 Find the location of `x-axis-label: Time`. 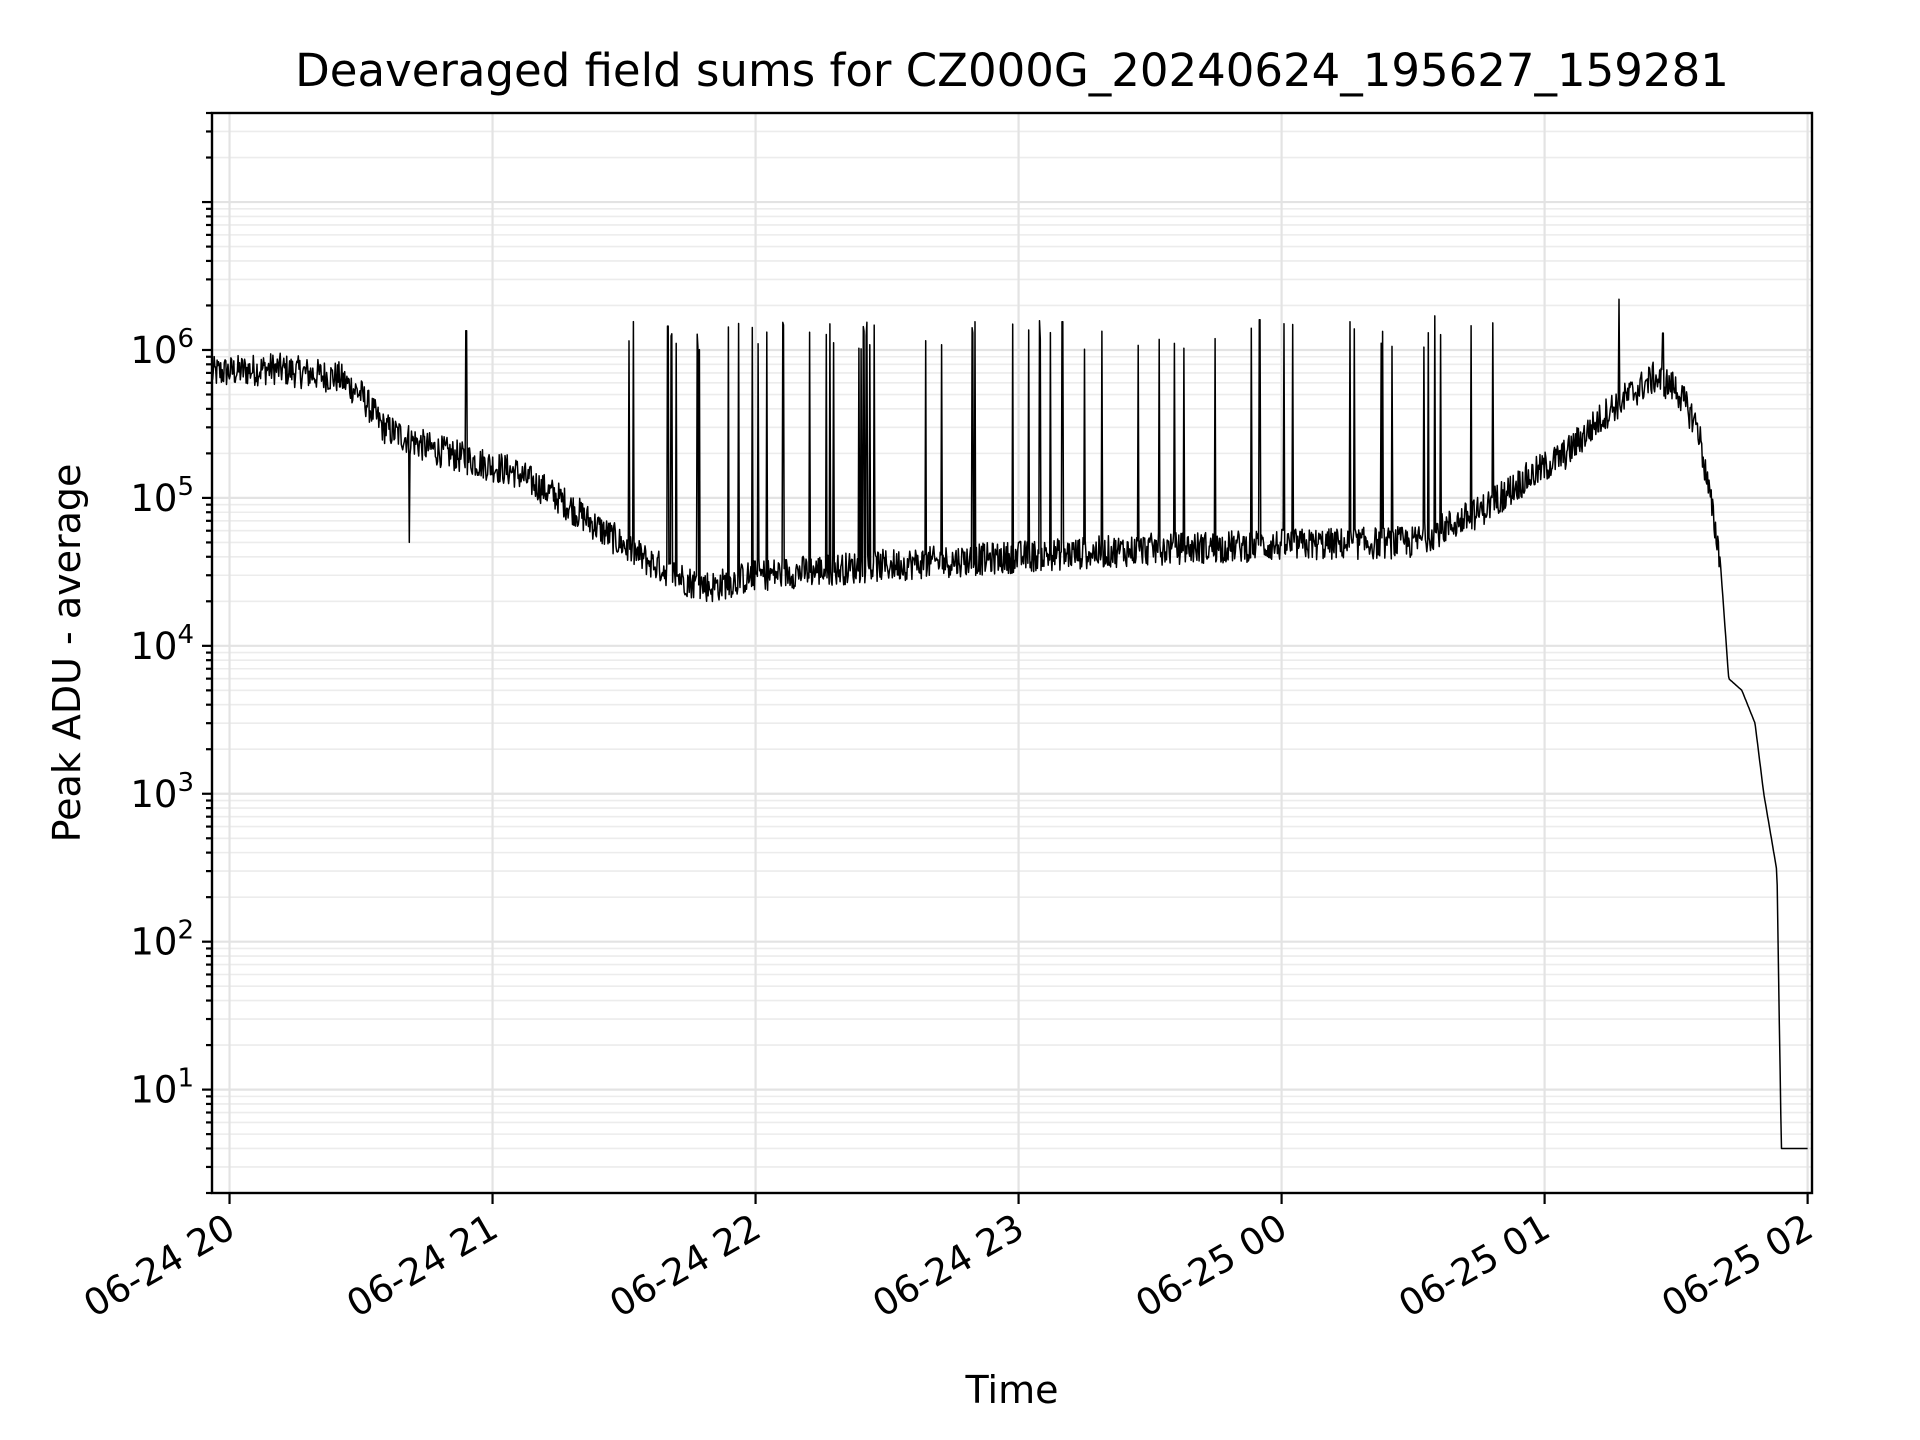

x-axis-label: Time is located at coordinates (1012, 1390).